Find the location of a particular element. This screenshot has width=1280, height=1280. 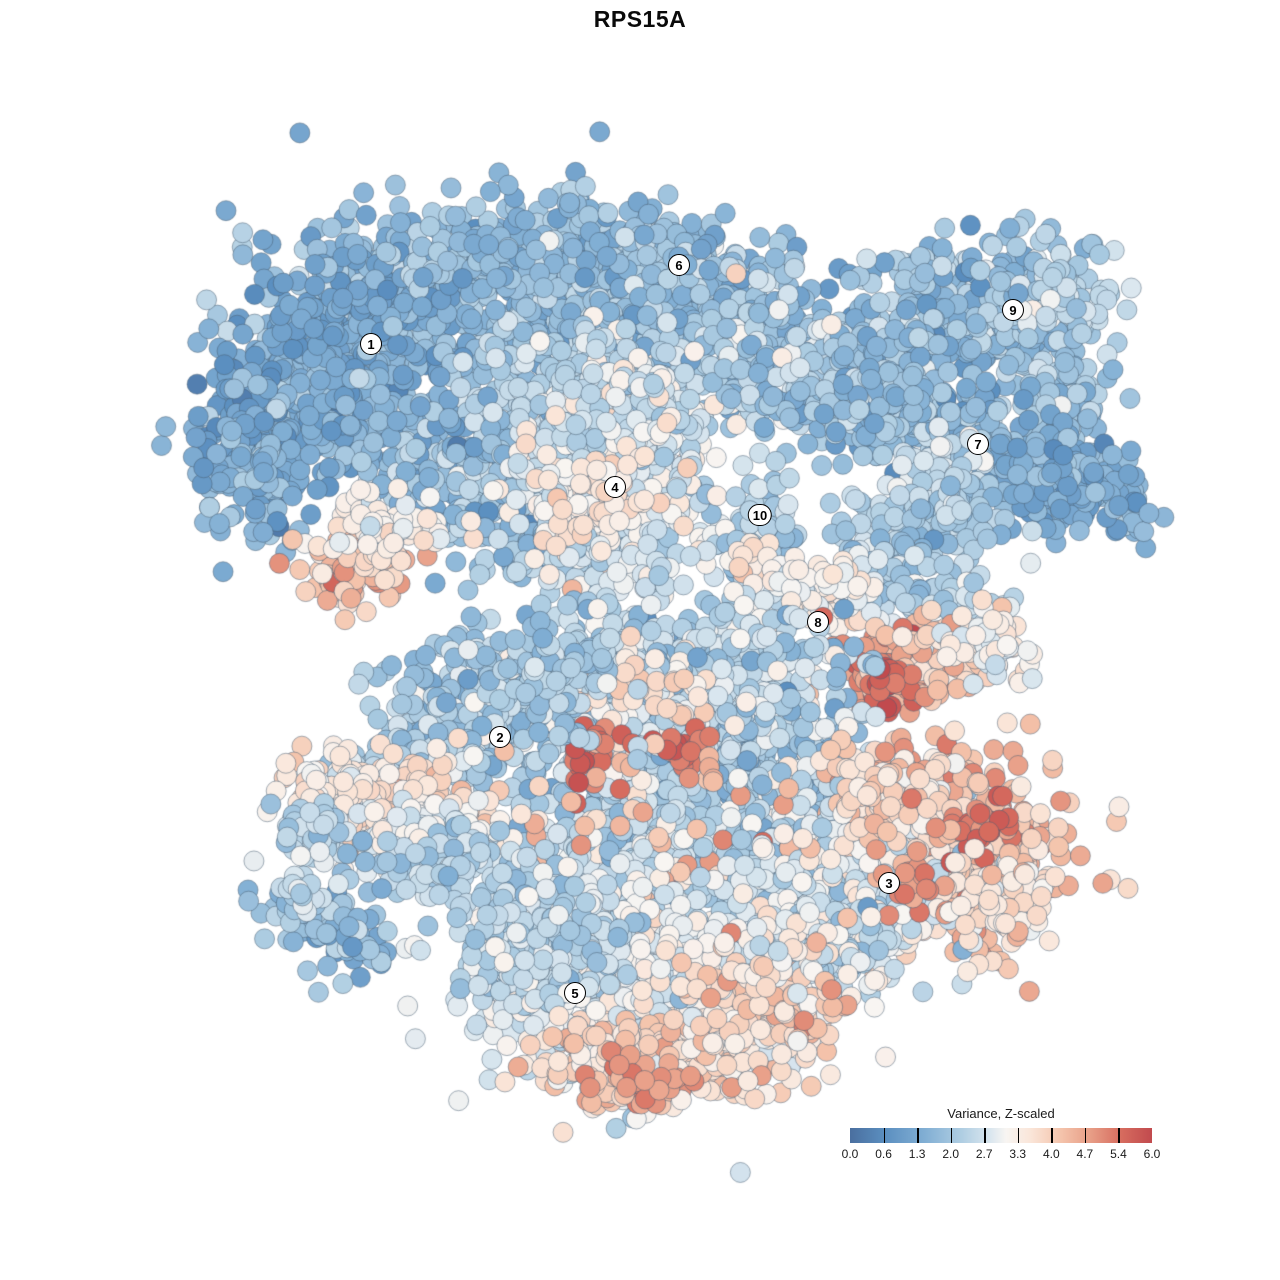

colorbar-tick-0.6: 0.6 is located at coordinates (883, 1154).